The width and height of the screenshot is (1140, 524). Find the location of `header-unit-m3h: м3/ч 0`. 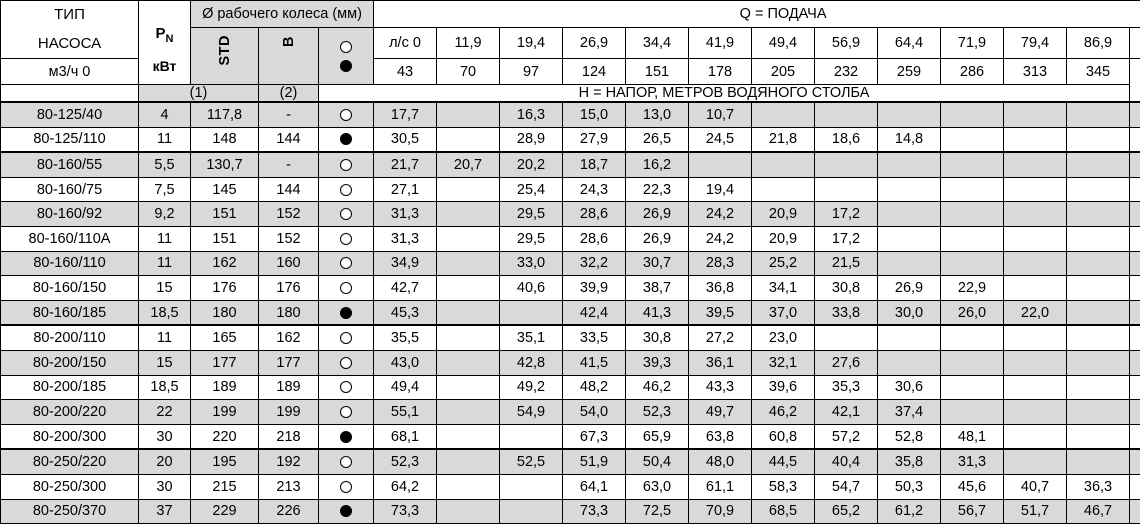

header-unit-m3h: м3/ч 0 is located at coordinates (70, 72).